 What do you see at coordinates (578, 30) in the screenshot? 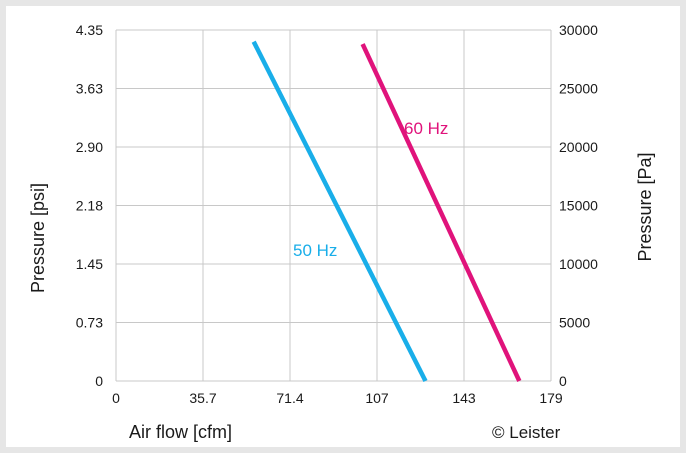
I see `y-right-tick-label: 30000` at bounding box center [578, 30].